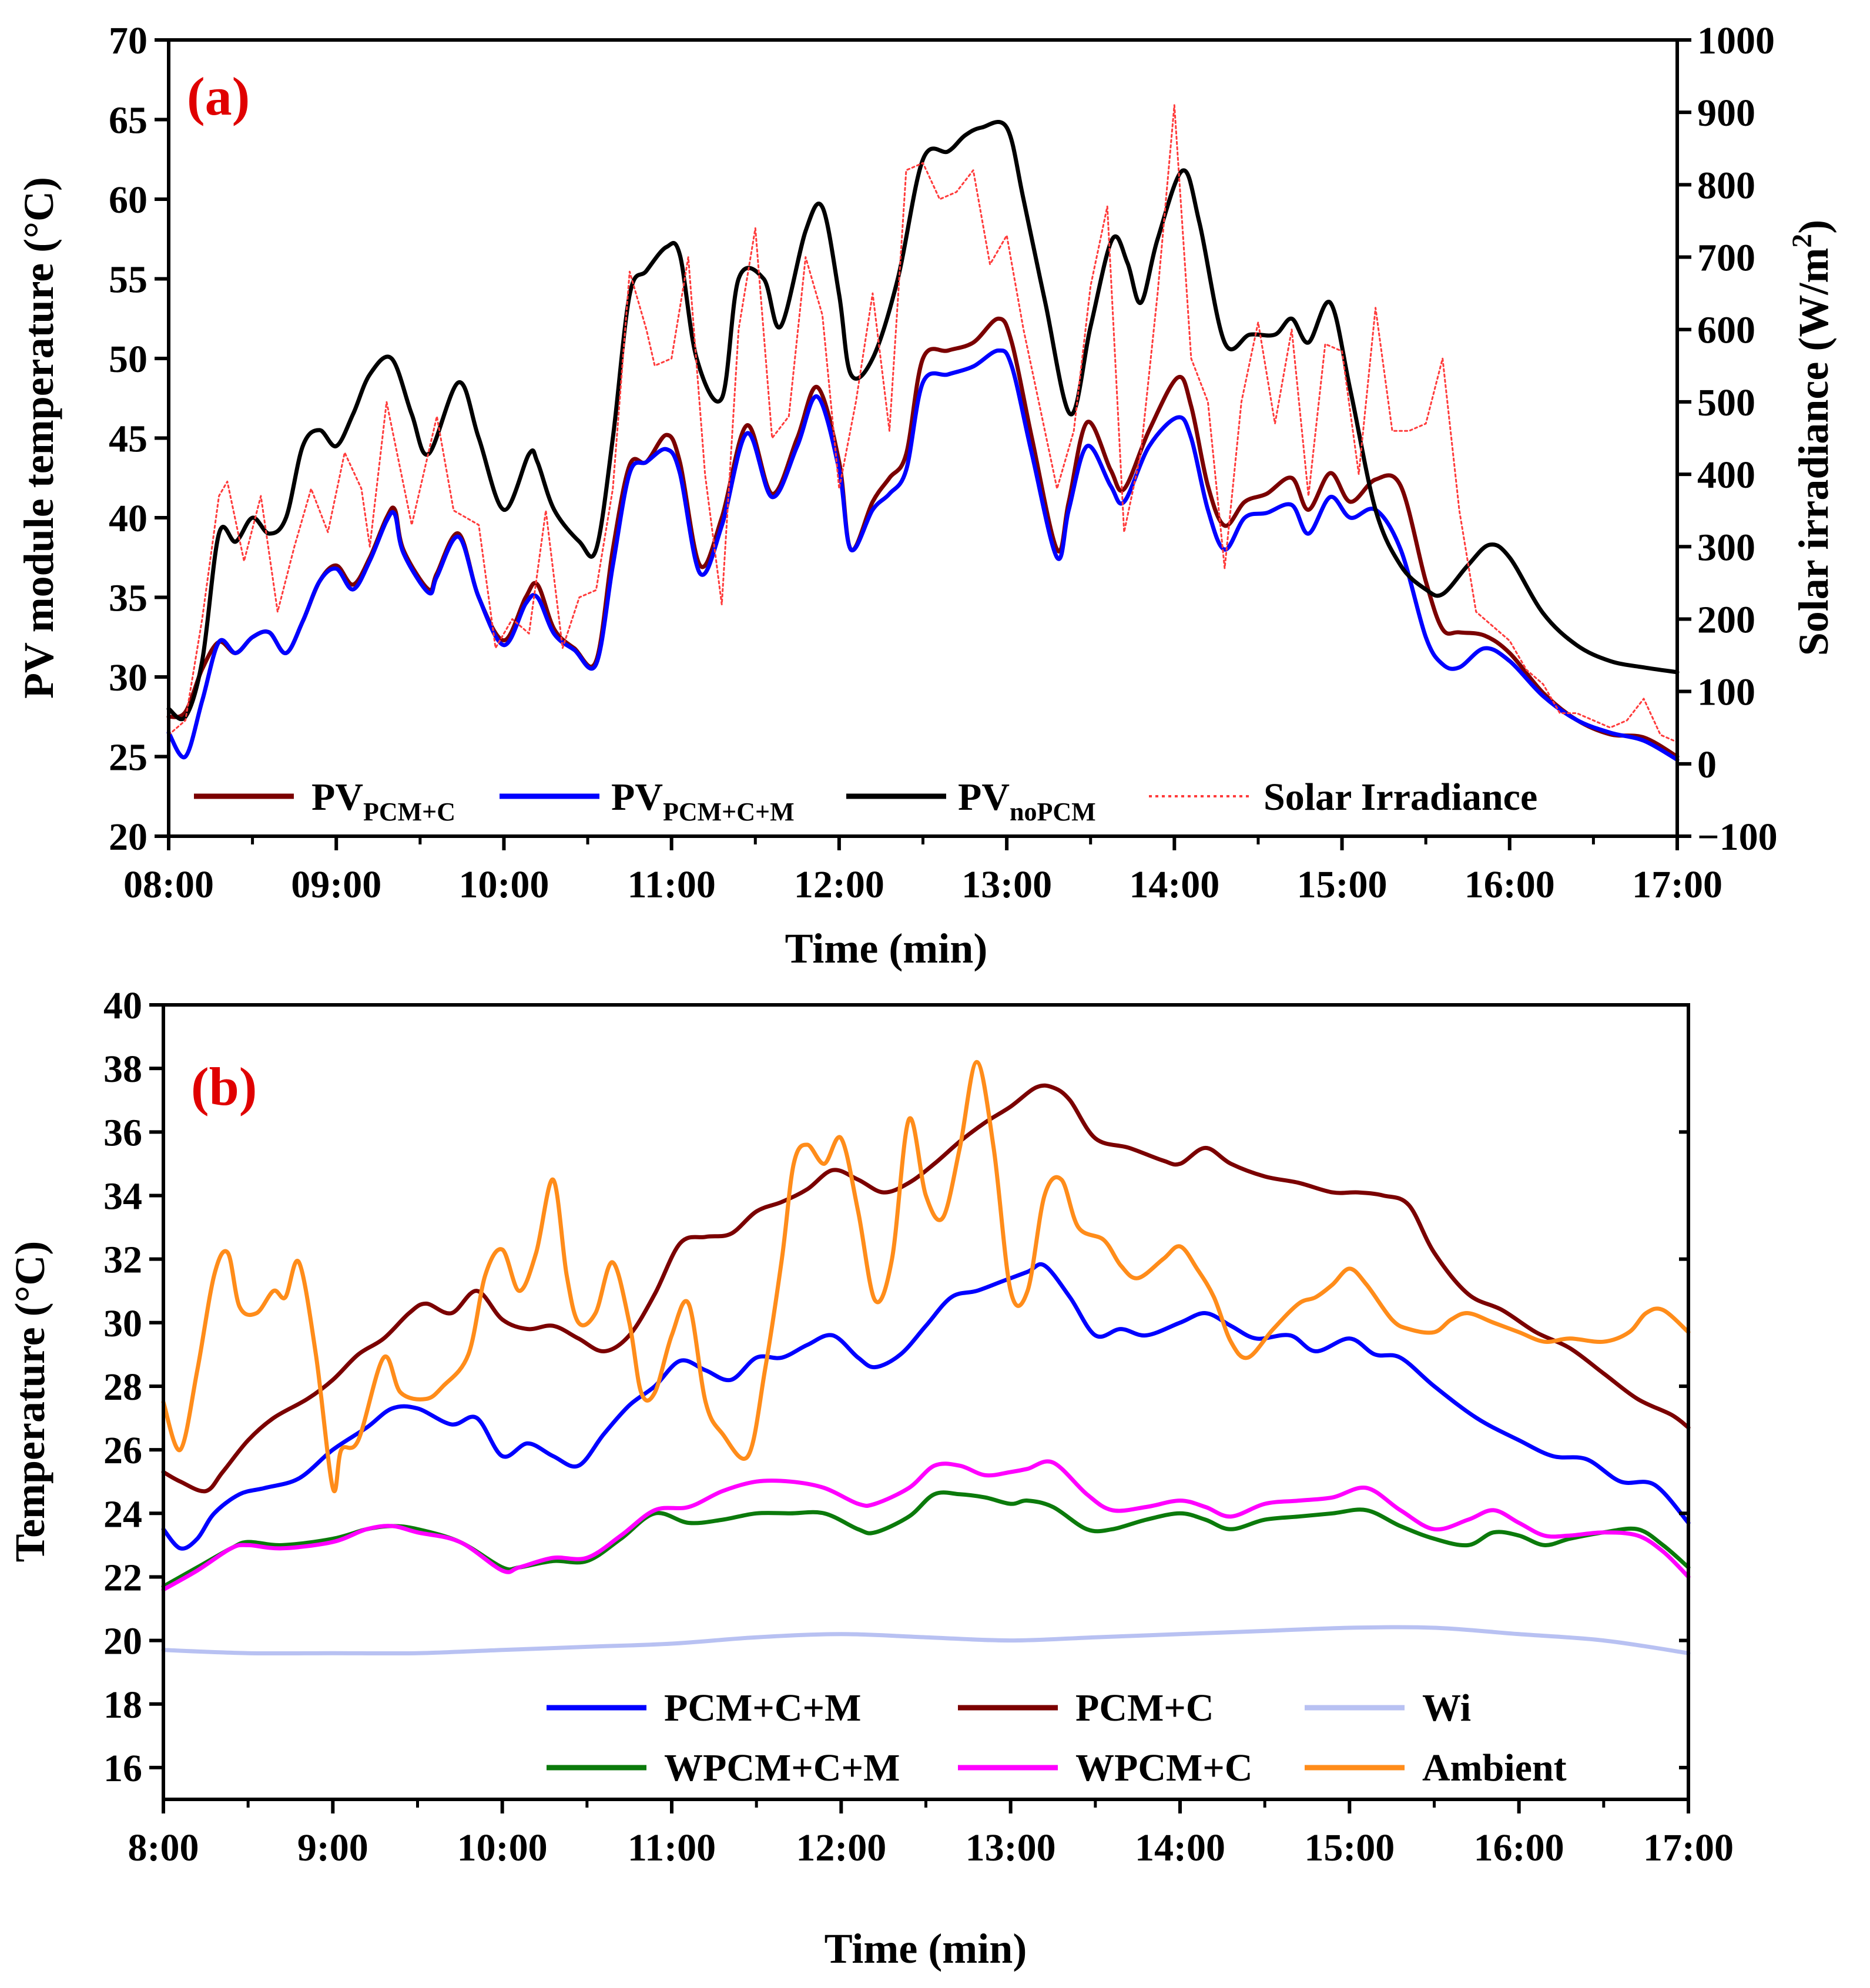 The width and height of the screenshot is (1870, 1988). What do you see at coordinates (336, 884) in the screenshot?
I see `panel-a-x-tick-label: 09:00` at bounding box center [336, 884].